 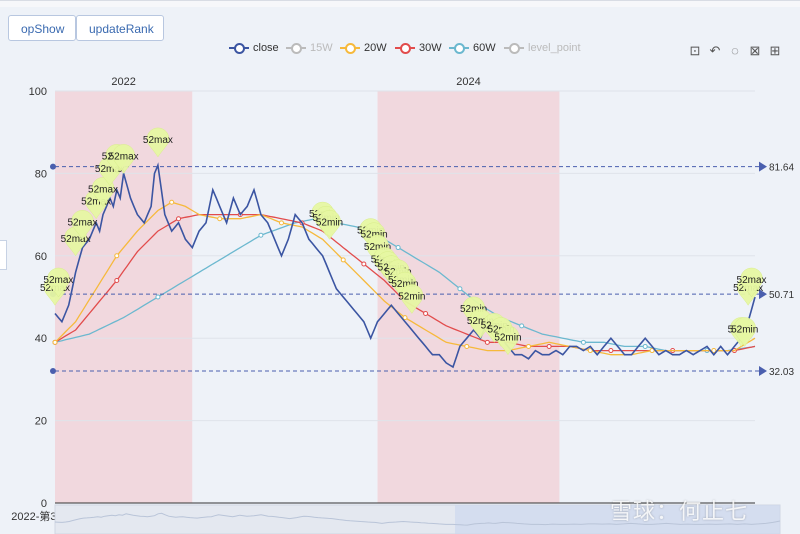 I want to click on top-border, so click(x=400, y=3).